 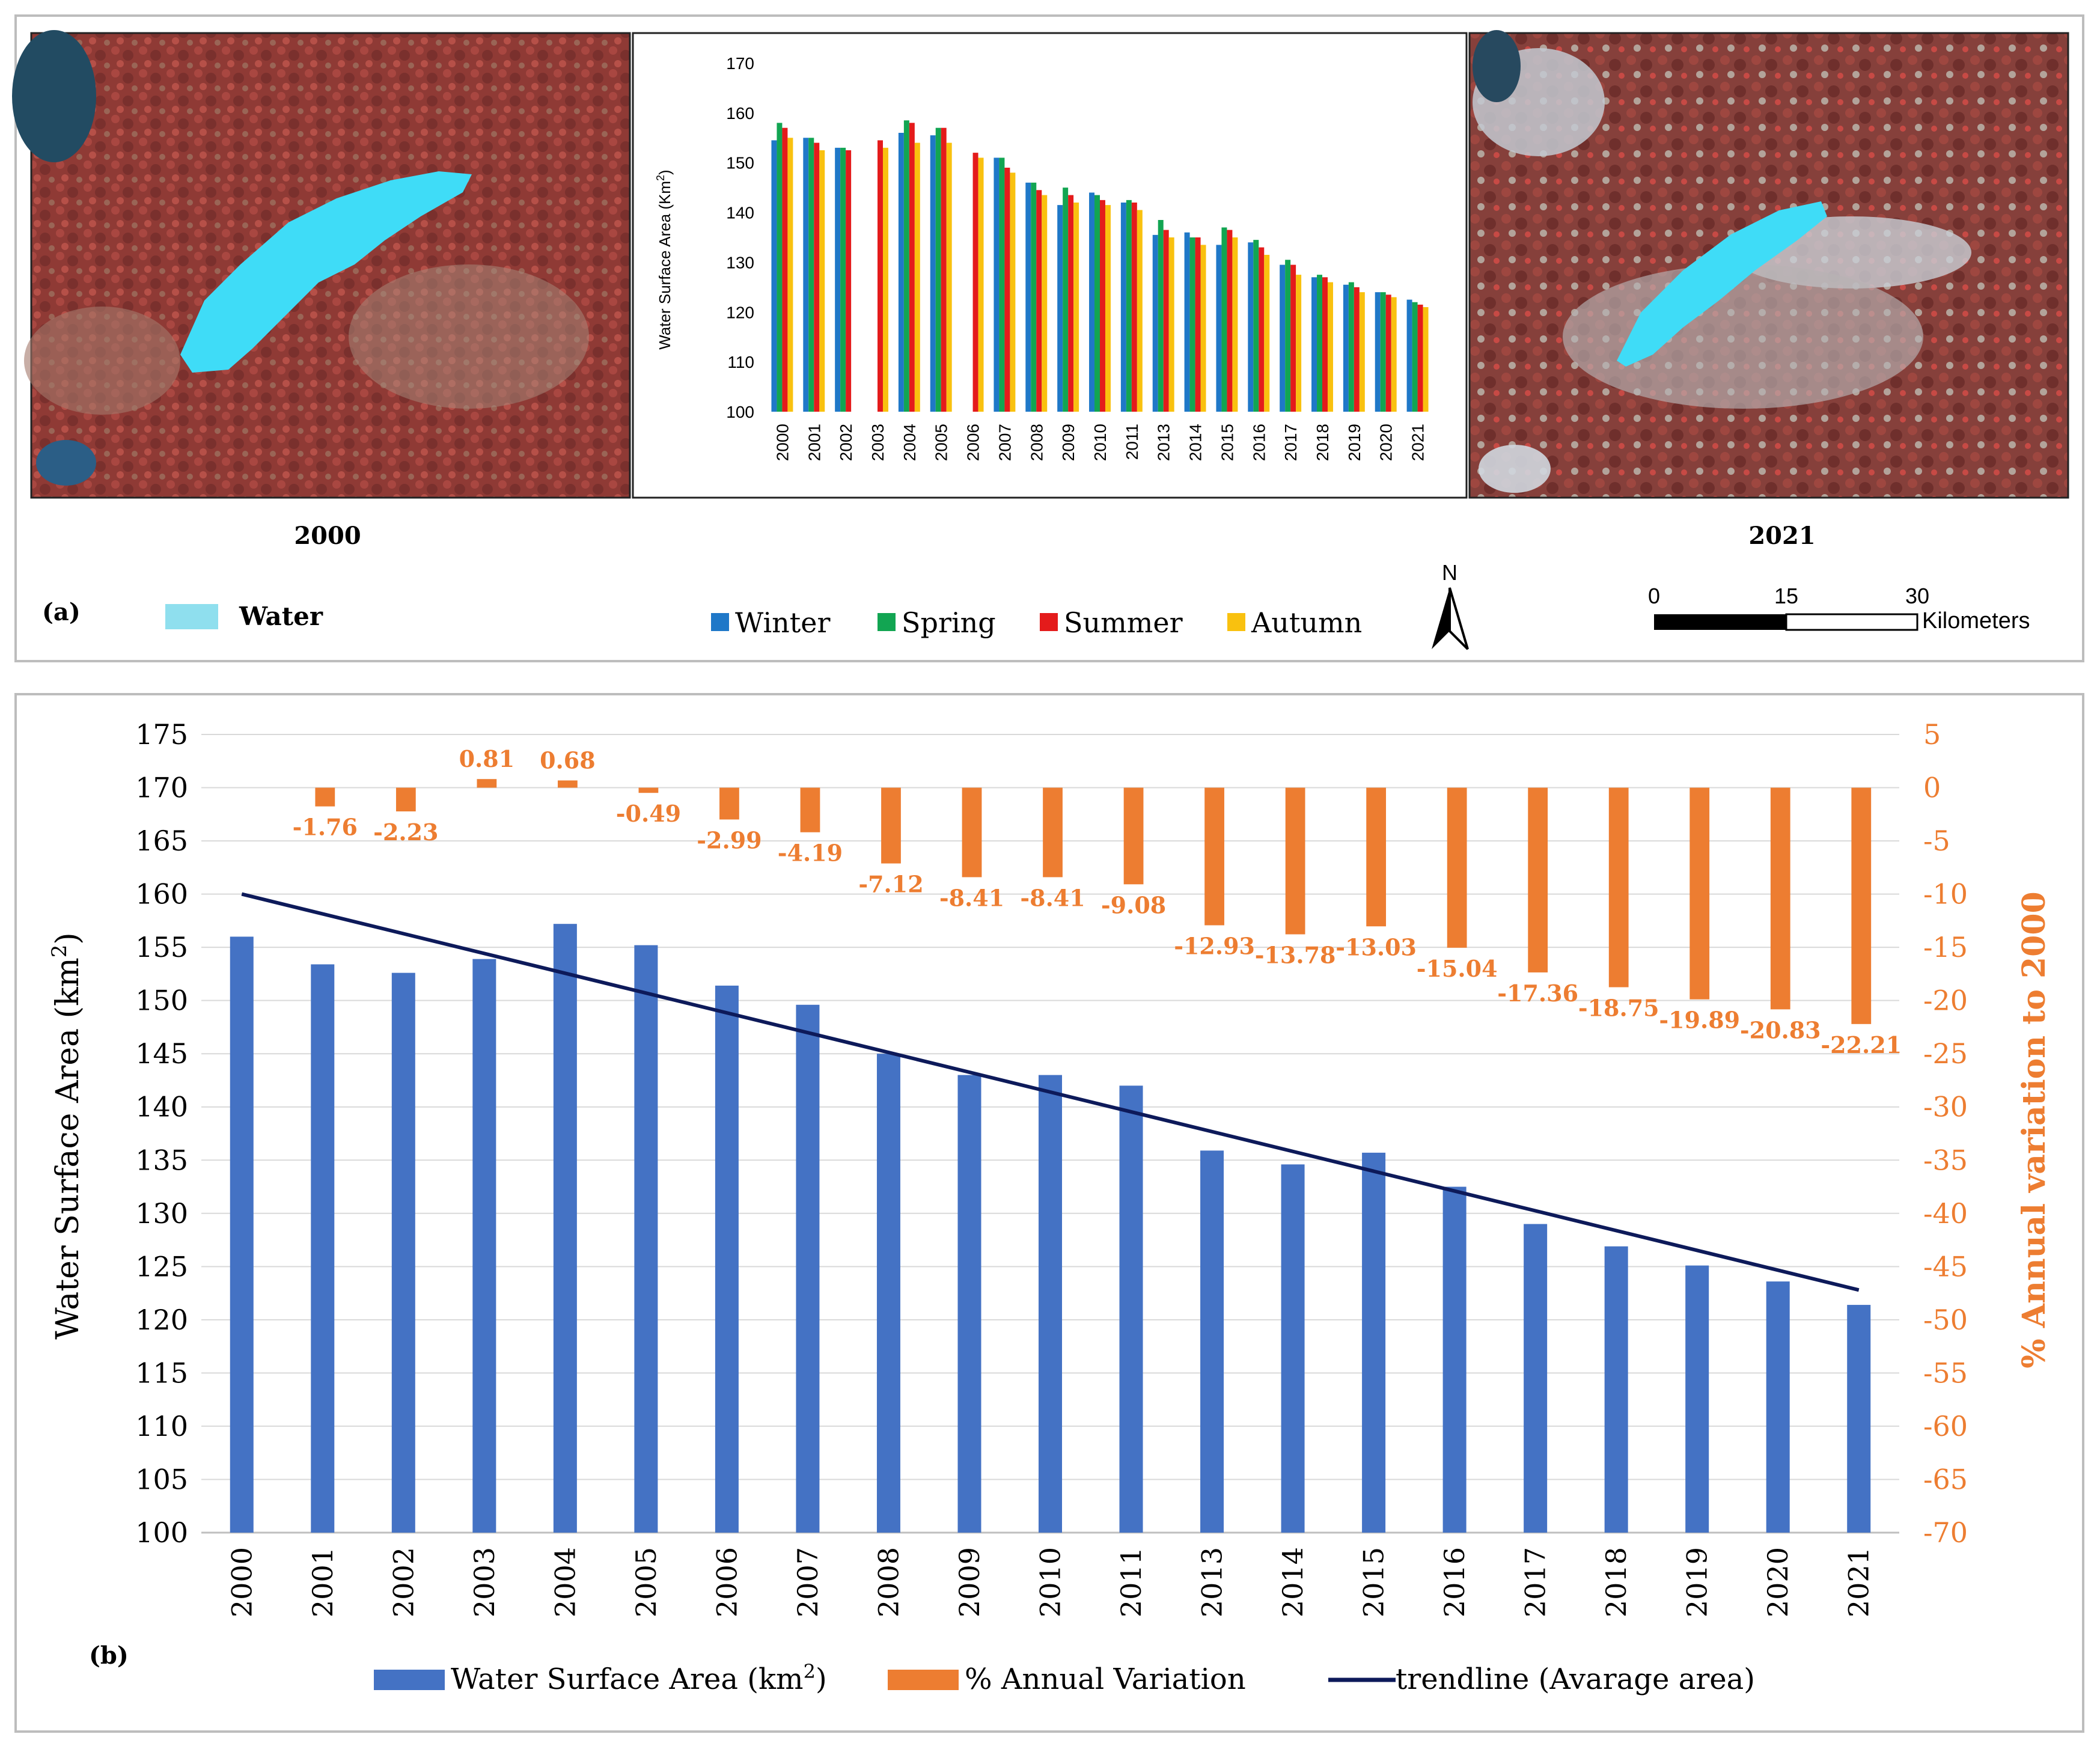 What do you see at coordinates (161, 1213) in the screenshot?
I see `main-y-tick-label: 130` at bounding box center [161, 1213].